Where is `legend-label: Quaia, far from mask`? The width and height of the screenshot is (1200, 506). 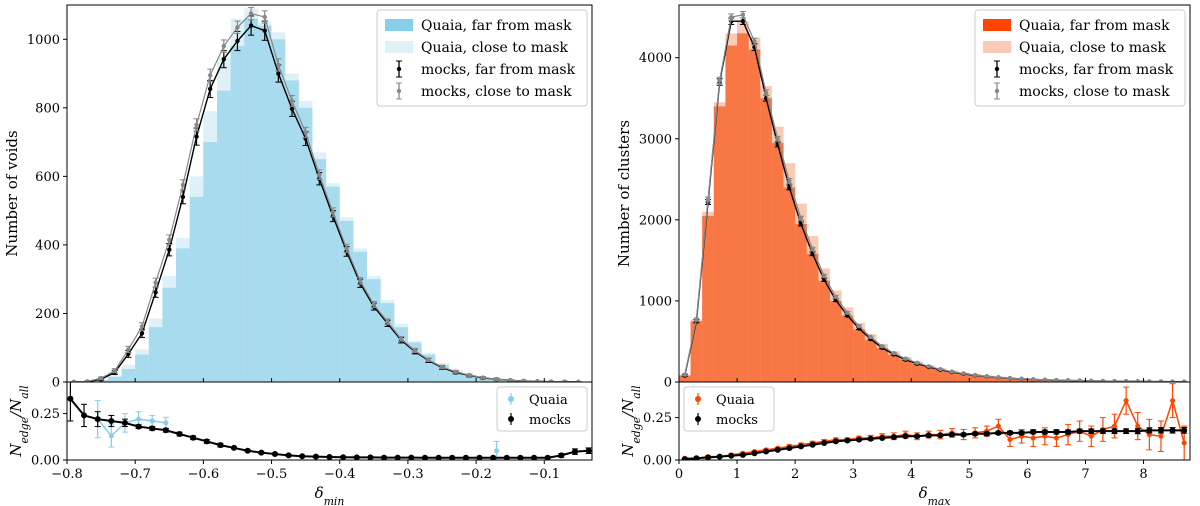 legend-label: Quaia, far from mask is located at coordinates (1094, 26).